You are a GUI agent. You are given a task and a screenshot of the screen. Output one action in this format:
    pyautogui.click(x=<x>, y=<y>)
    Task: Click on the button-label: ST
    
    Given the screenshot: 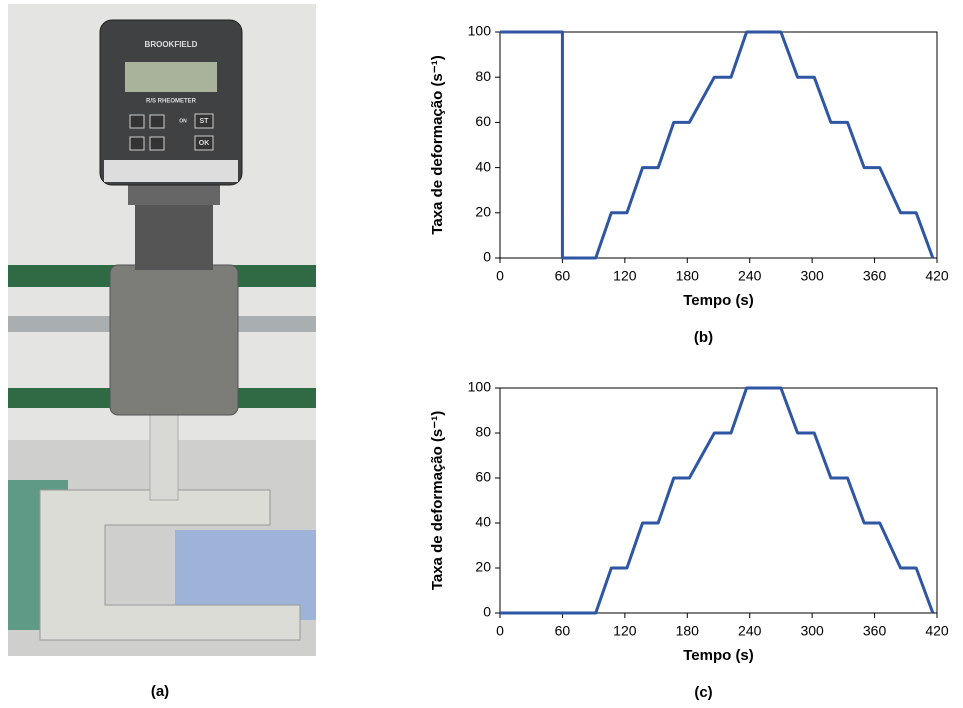 What is the action you would take?
    pyautogui.click(x=205, y=121)
    